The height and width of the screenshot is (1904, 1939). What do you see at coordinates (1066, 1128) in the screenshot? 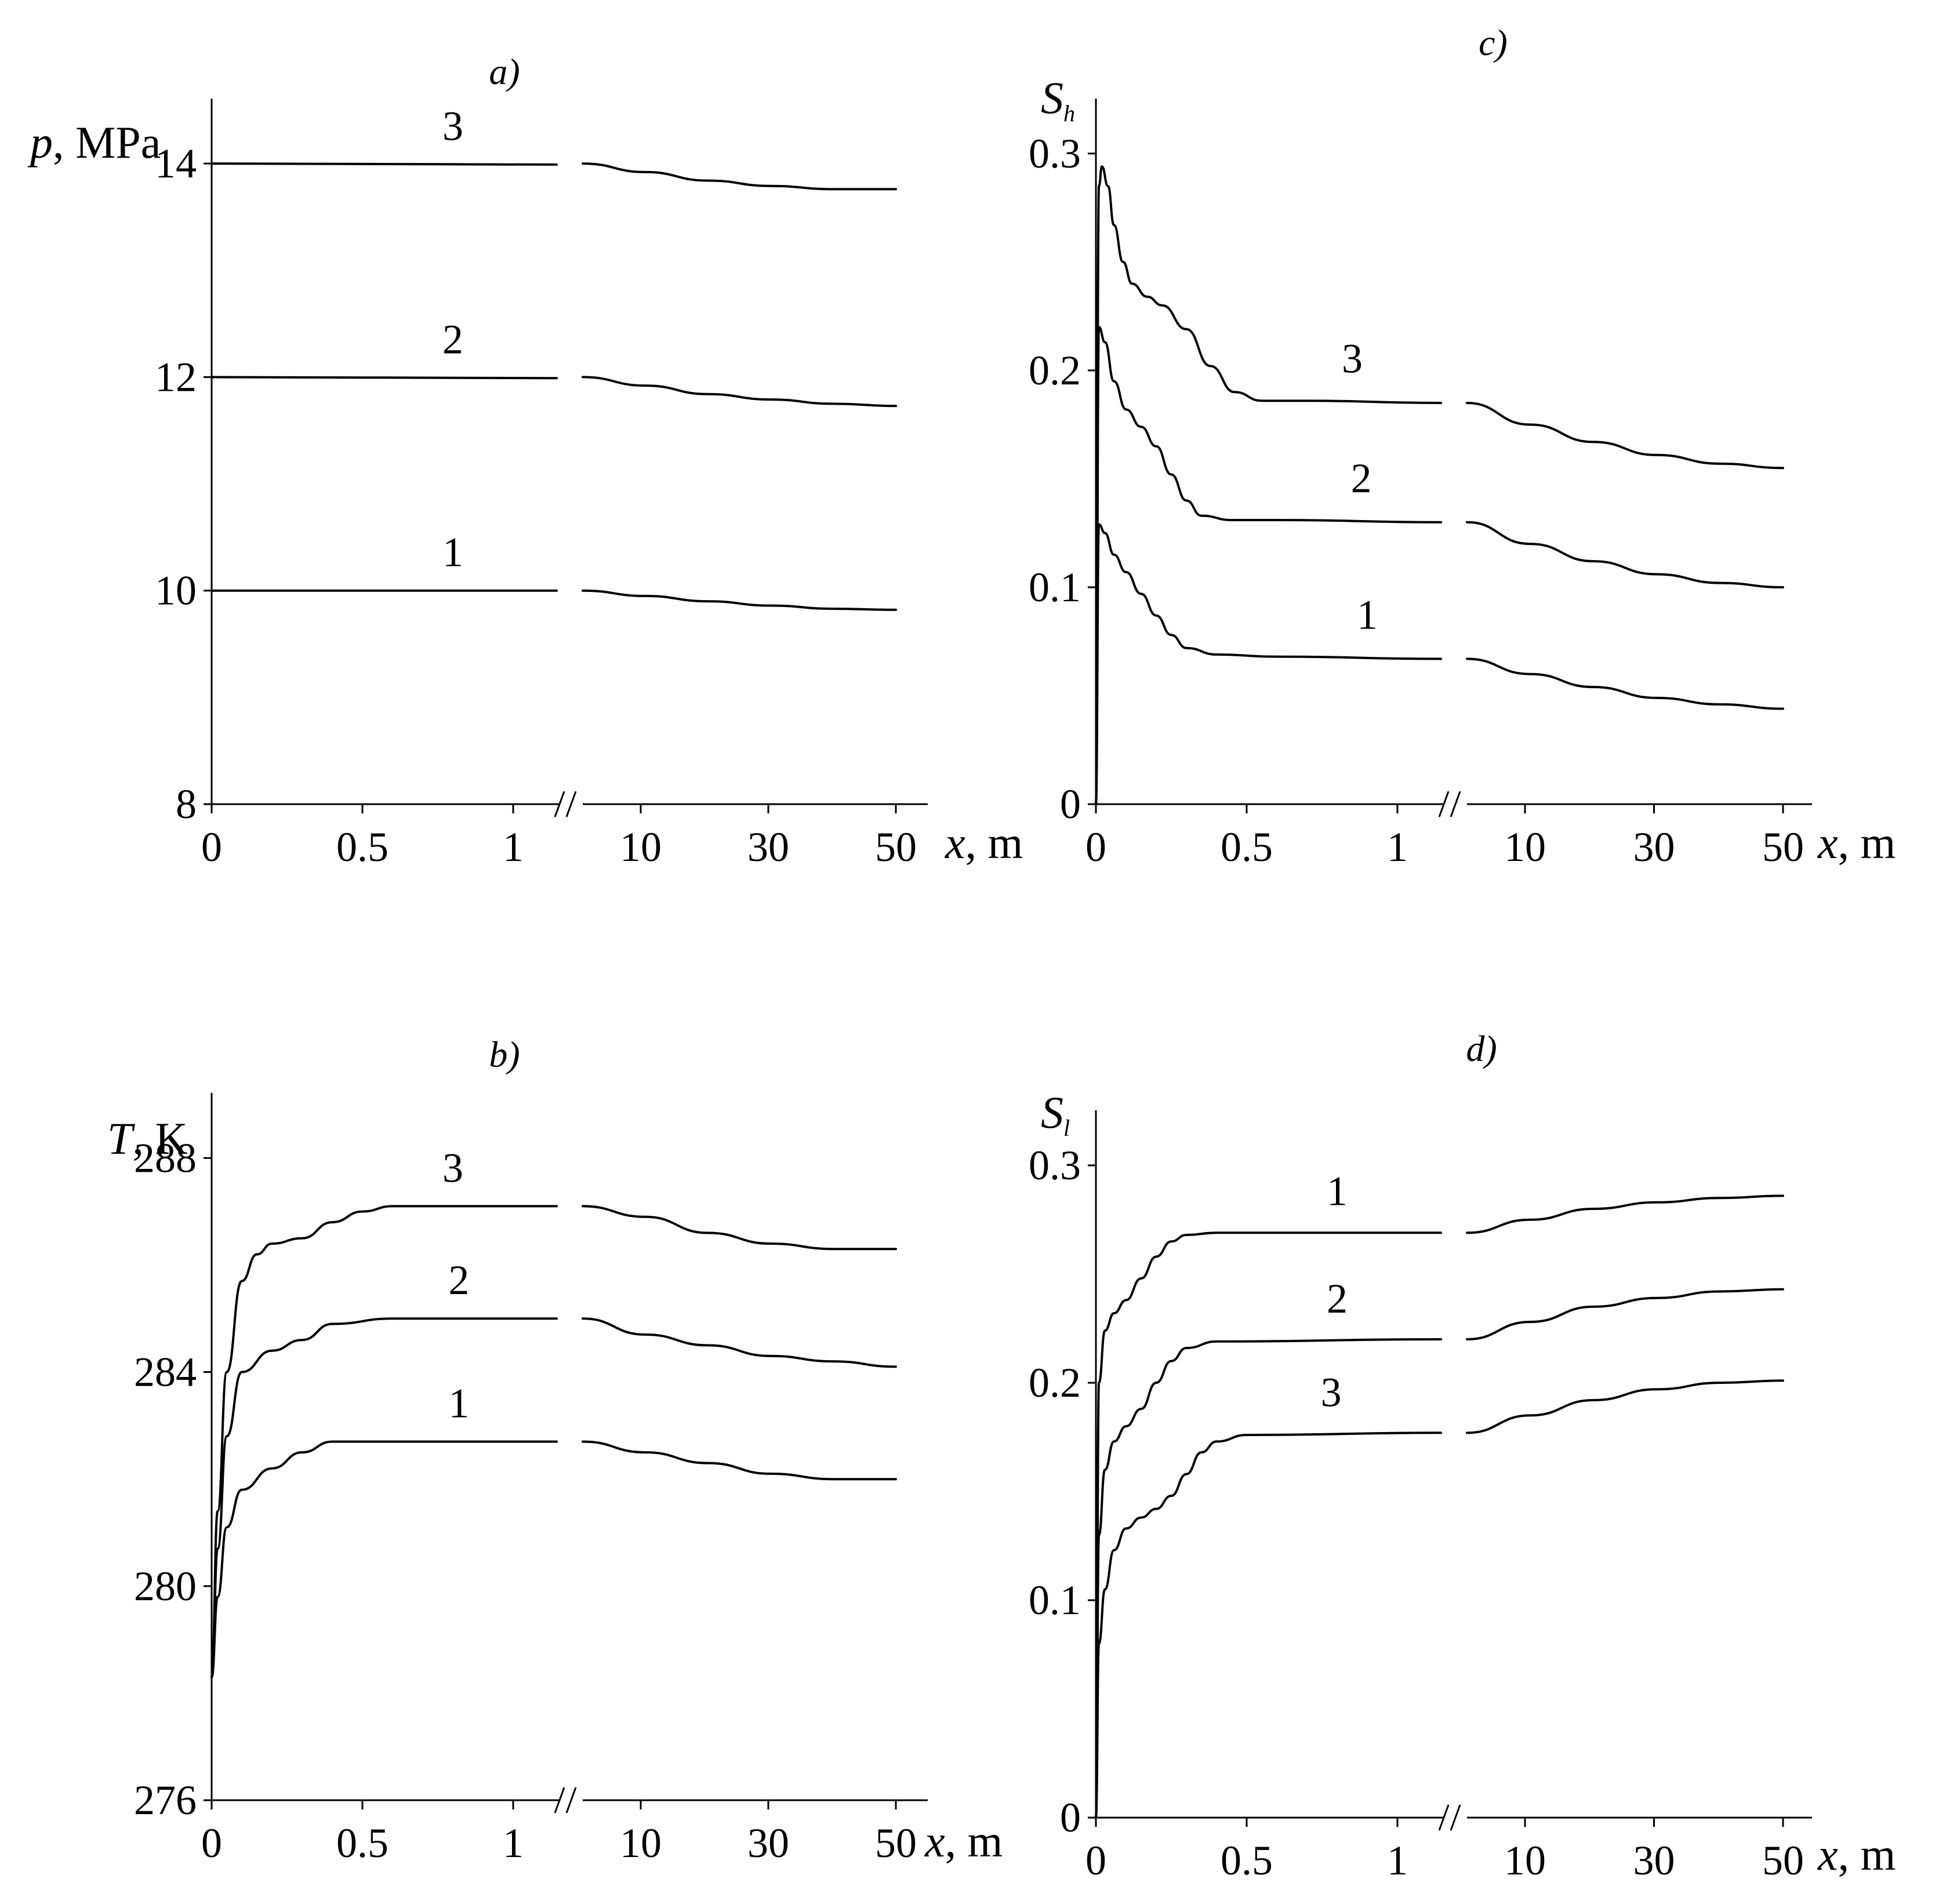
I see `y-axis-subscript: l` at bounding box center [1066, 1128].